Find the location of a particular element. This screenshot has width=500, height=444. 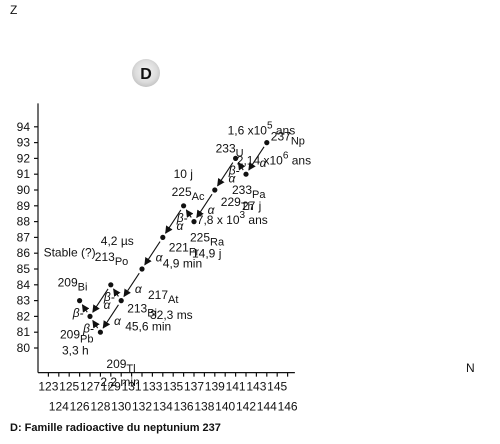

nuclide-point-po213 is located at coordinates (111, 285).